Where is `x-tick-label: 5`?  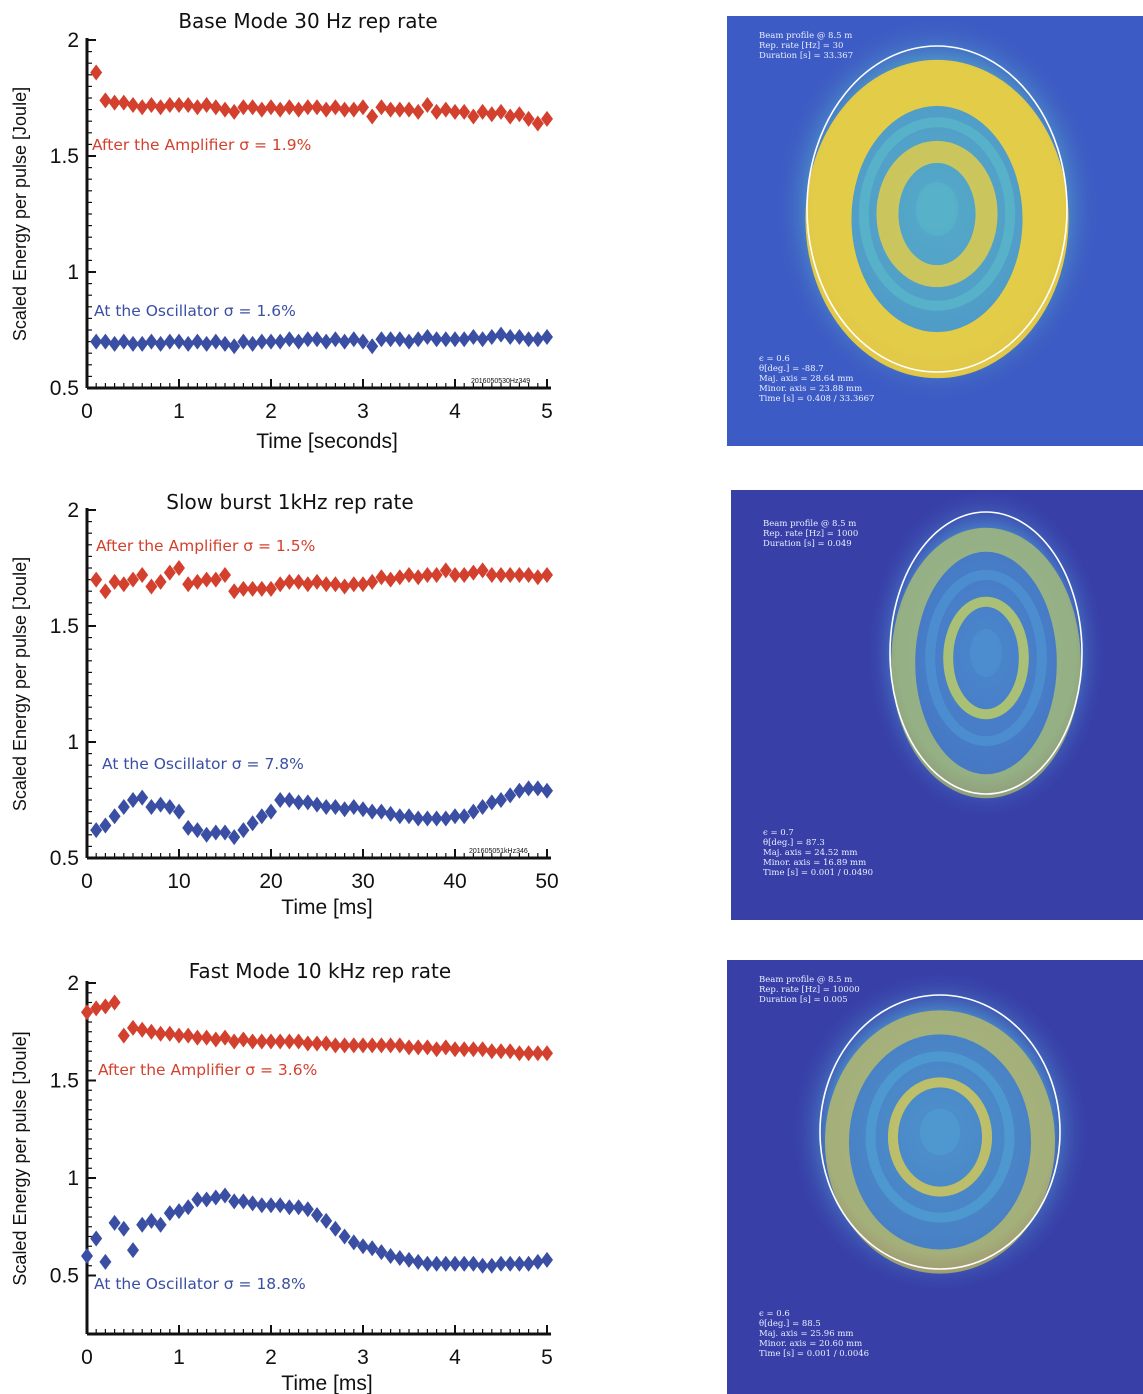
x-tick-label: 5 is located at coordinates (547, 1357).